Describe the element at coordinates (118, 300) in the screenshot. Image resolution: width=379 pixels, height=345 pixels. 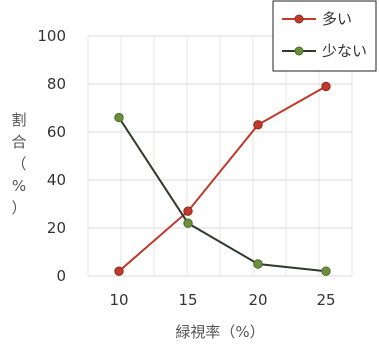
I see `x-tick-label: 10` at that location.